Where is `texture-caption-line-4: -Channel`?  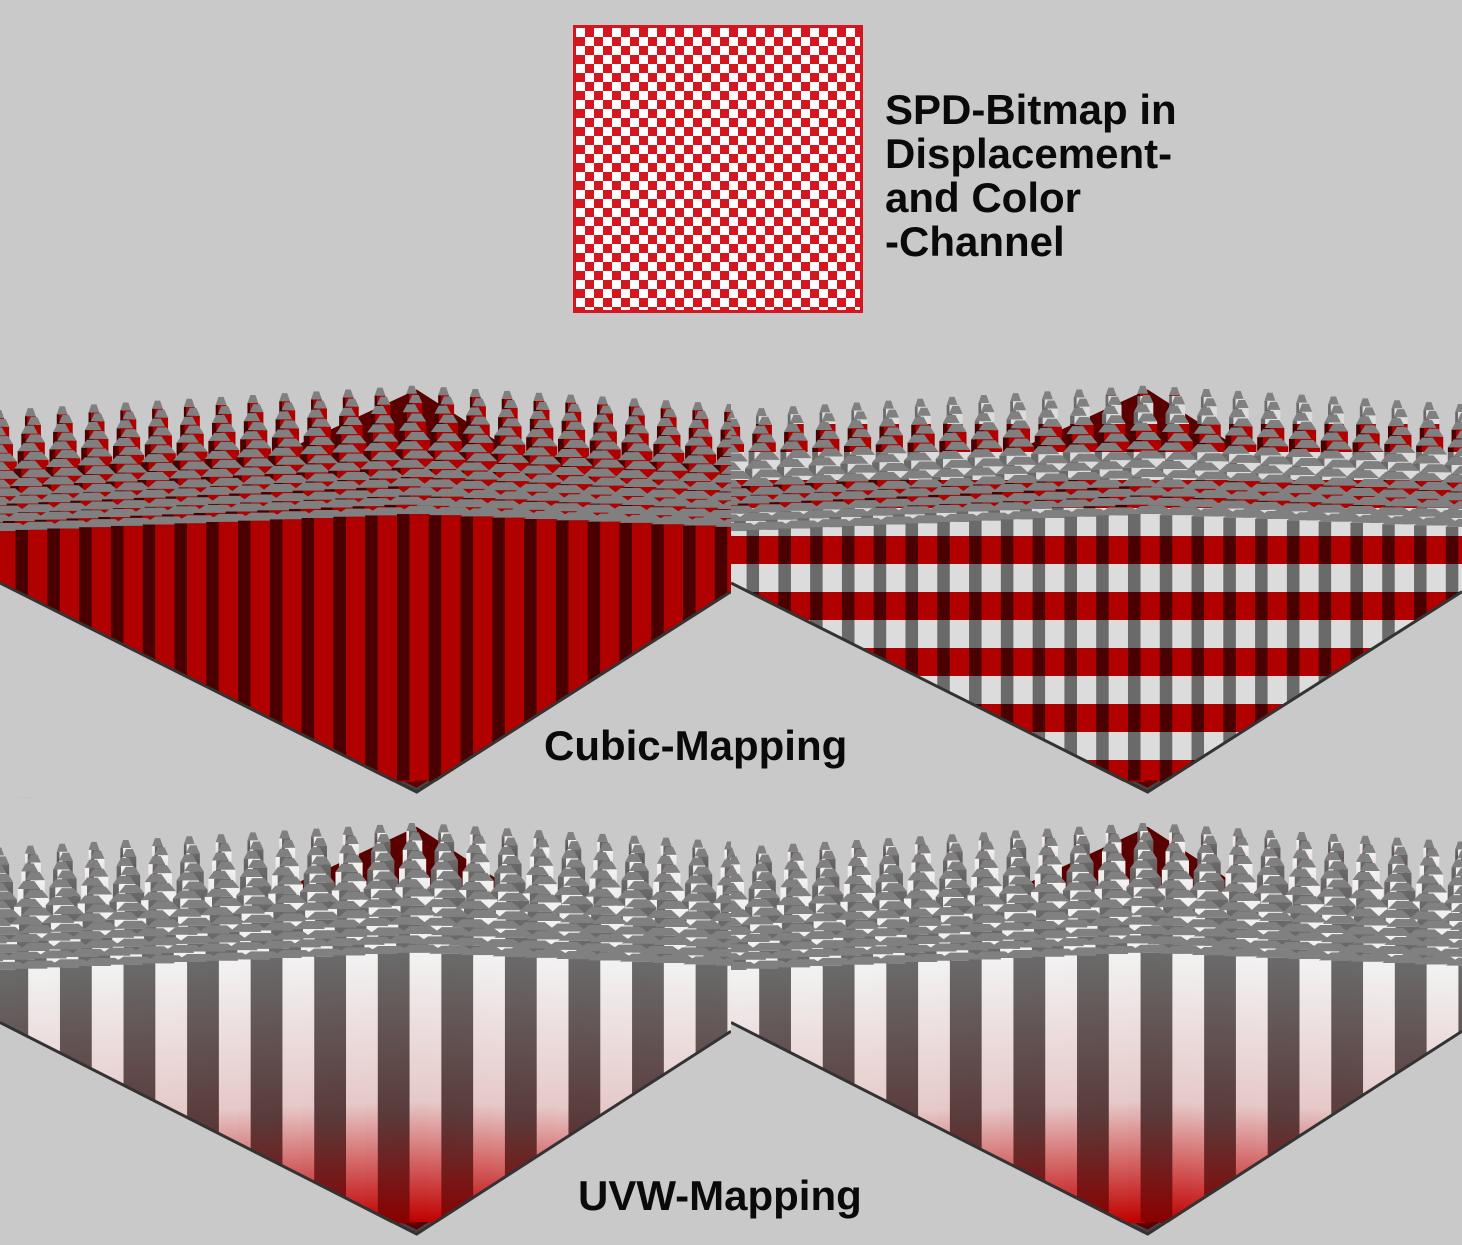 texture-caption-line-4: -Channel is located at coordinates (975, 241).